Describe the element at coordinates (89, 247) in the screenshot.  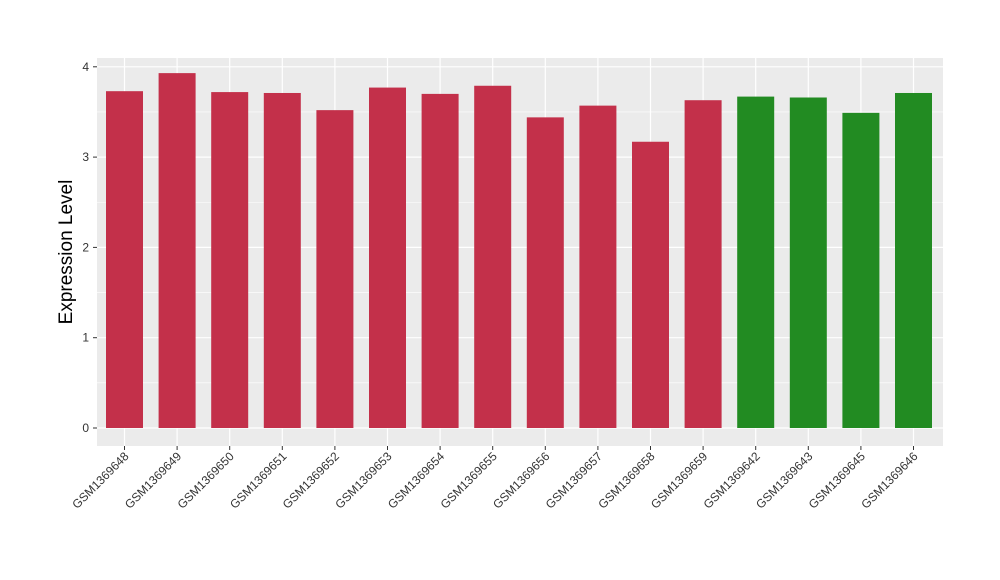
I see `y-axis: 0 1 2 3 4` at that location.